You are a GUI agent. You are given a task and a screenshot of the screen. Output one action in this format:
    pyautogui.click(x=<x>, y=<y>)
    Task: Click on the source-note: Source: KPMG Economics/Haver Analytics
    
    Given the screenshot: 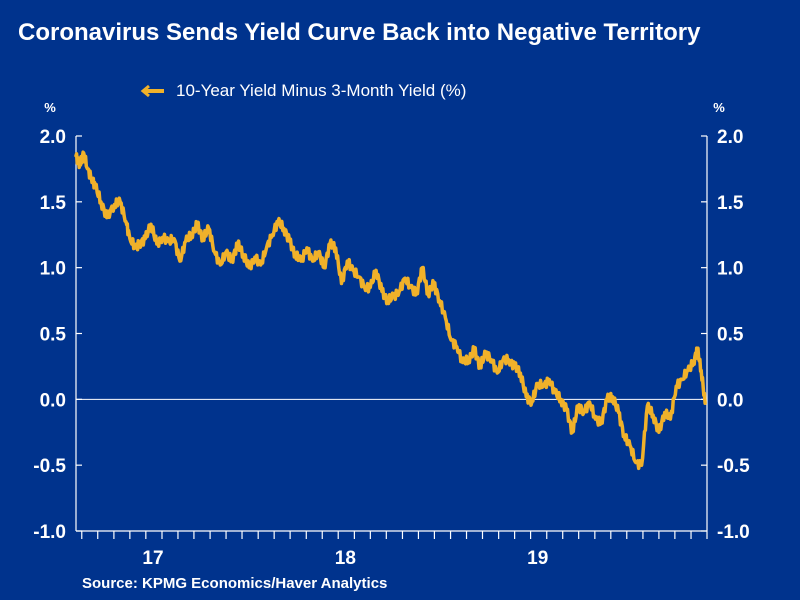 What is the action you would take?
    pyautogui.click(x=235, y=583)
    